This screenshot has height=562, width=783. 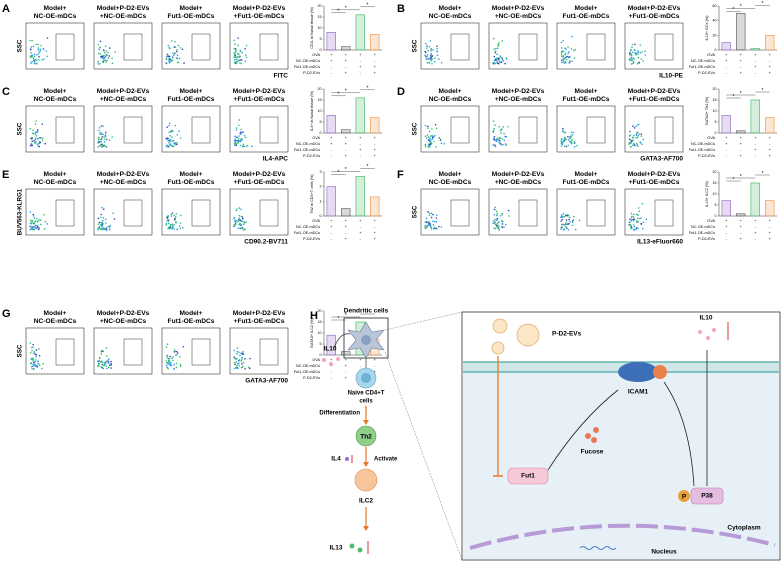 What do you see at coordinates (320, 100) in the screenshot?
I see `y-tick-label: 15` at bounding box center [320, 100].